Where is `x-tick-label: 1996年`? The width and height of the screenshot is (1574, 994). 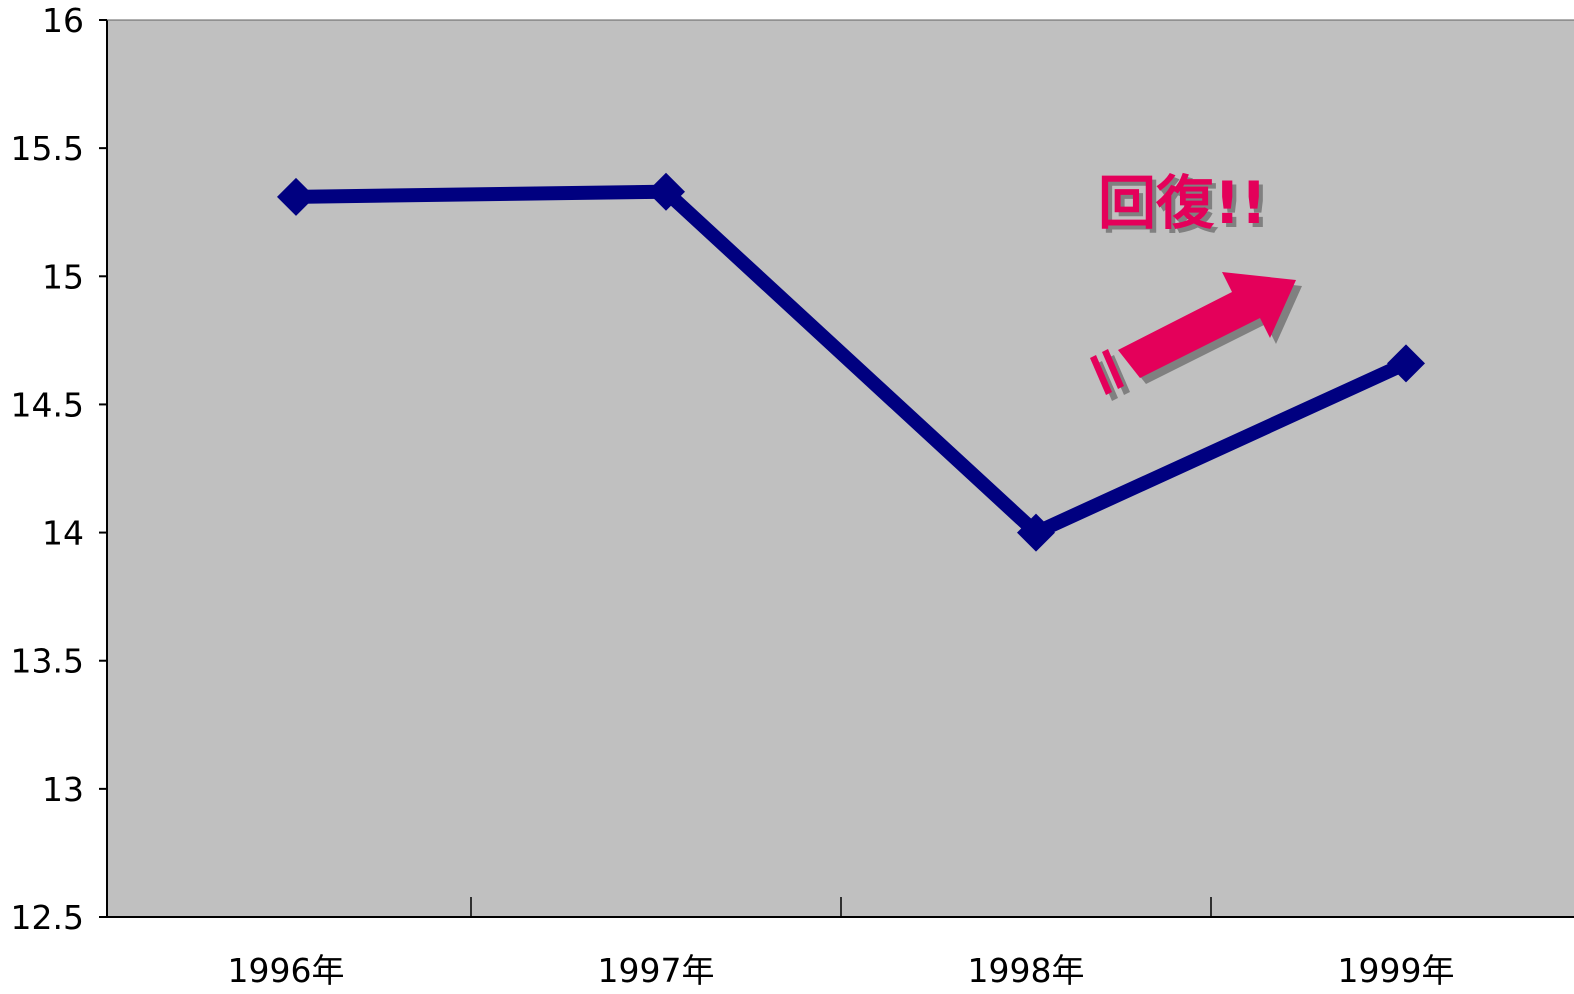
x-tick-label: 1996年 is located at coordinates (286, 970).